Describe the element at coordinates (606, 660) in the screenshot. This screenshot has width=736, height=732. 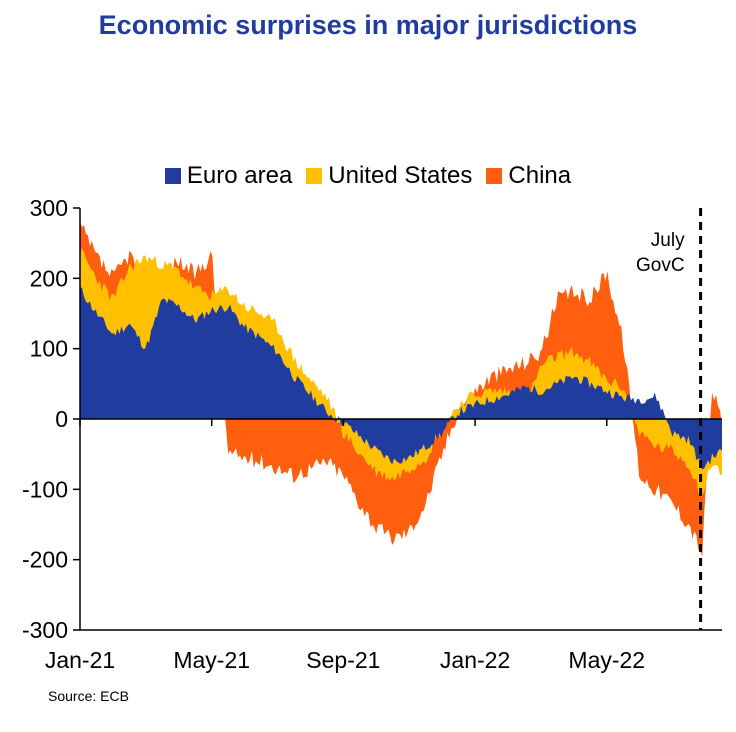
I see `x-tick-label: May-22` at that location.